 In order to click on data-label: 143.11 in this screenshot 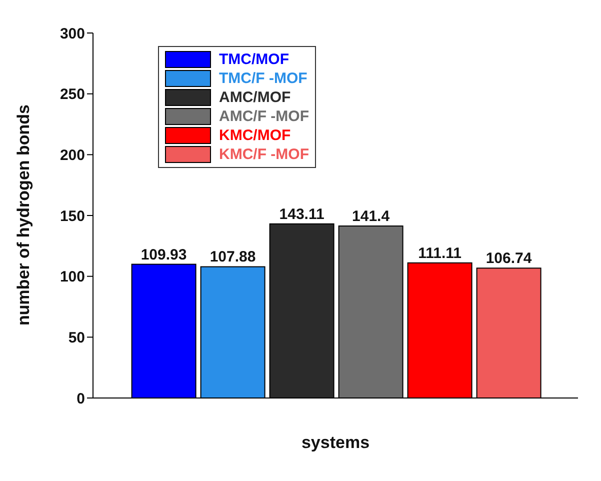, I will do `click(301, 214)`.